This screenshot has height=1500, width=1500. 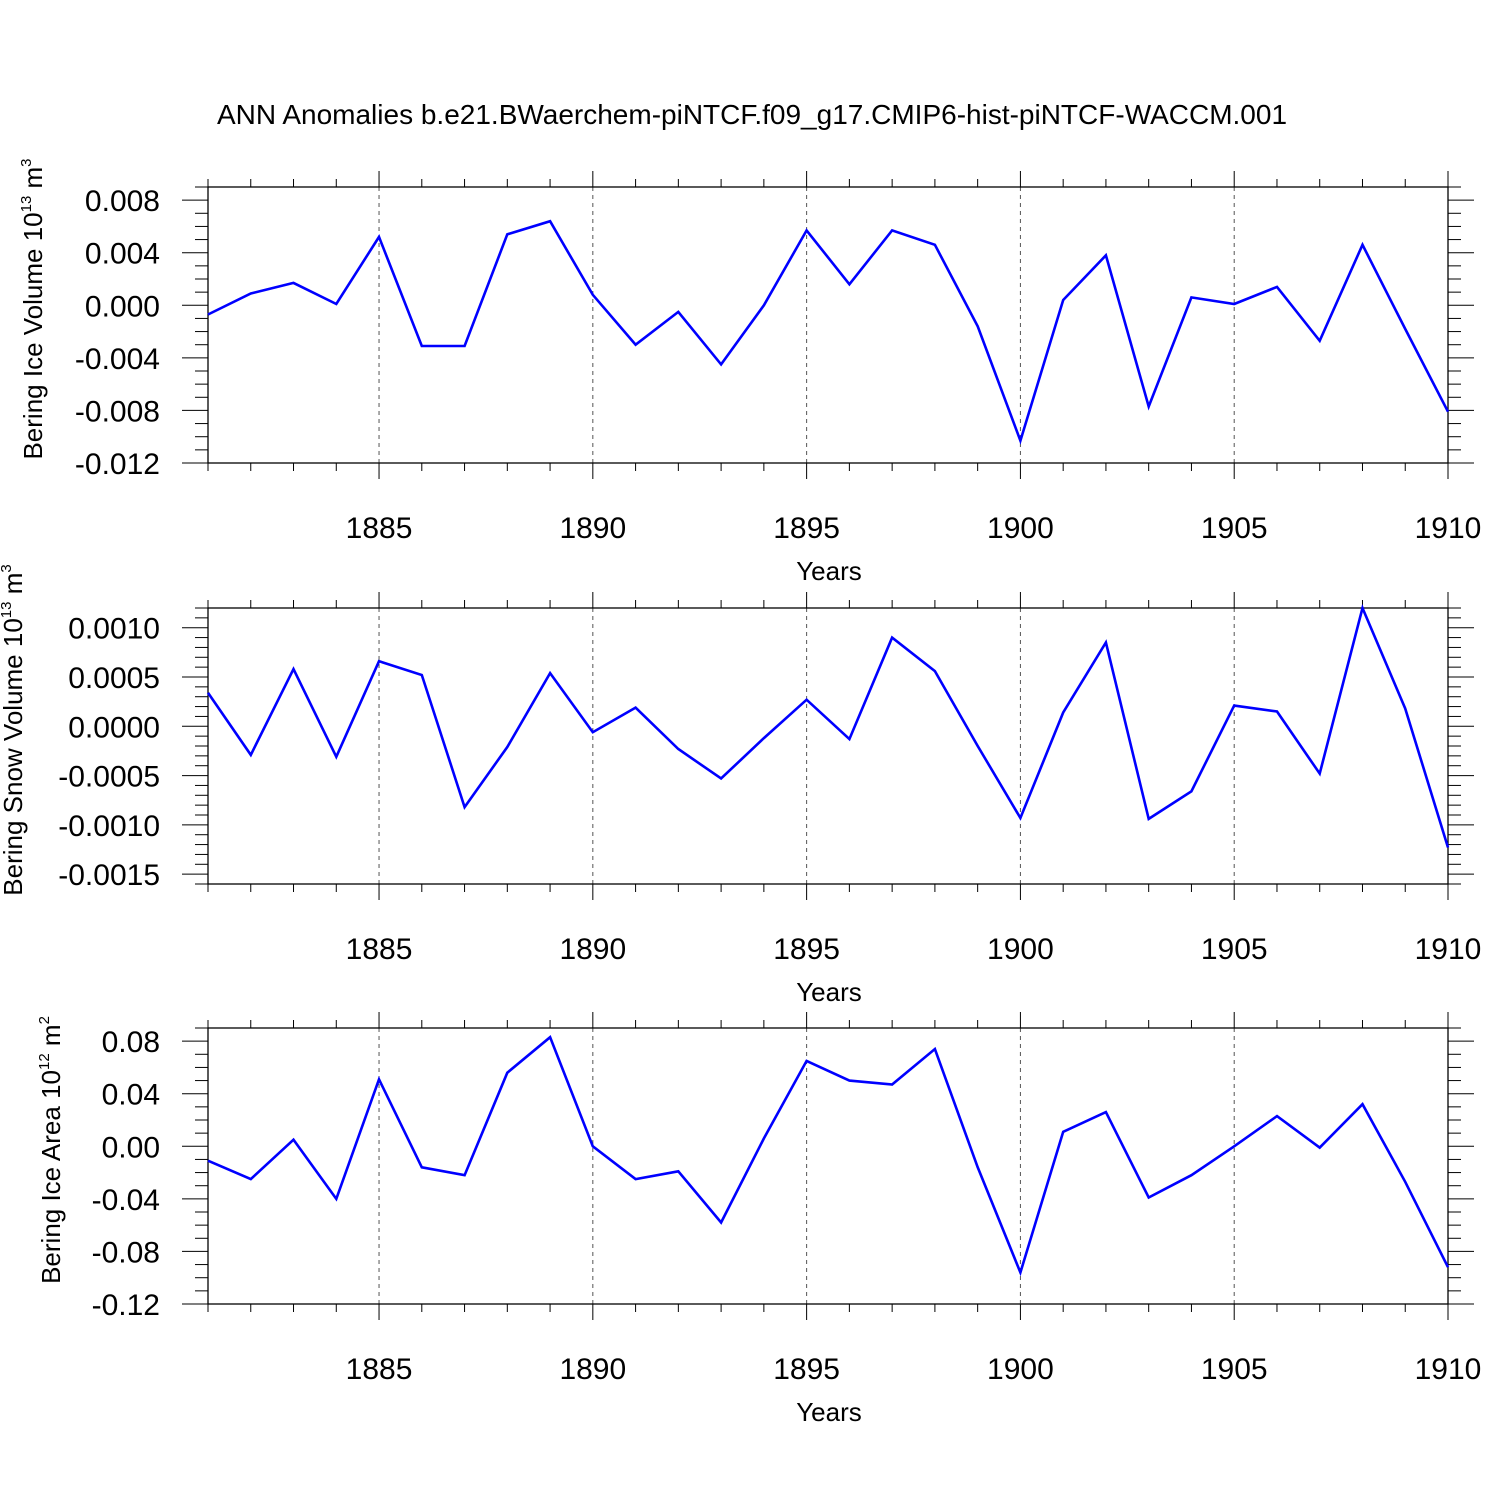 What do you see at coordinates (126, 1305) in the screenshot?
I see `y-tick-label: -0.12` at bounding box center [126, 1305].